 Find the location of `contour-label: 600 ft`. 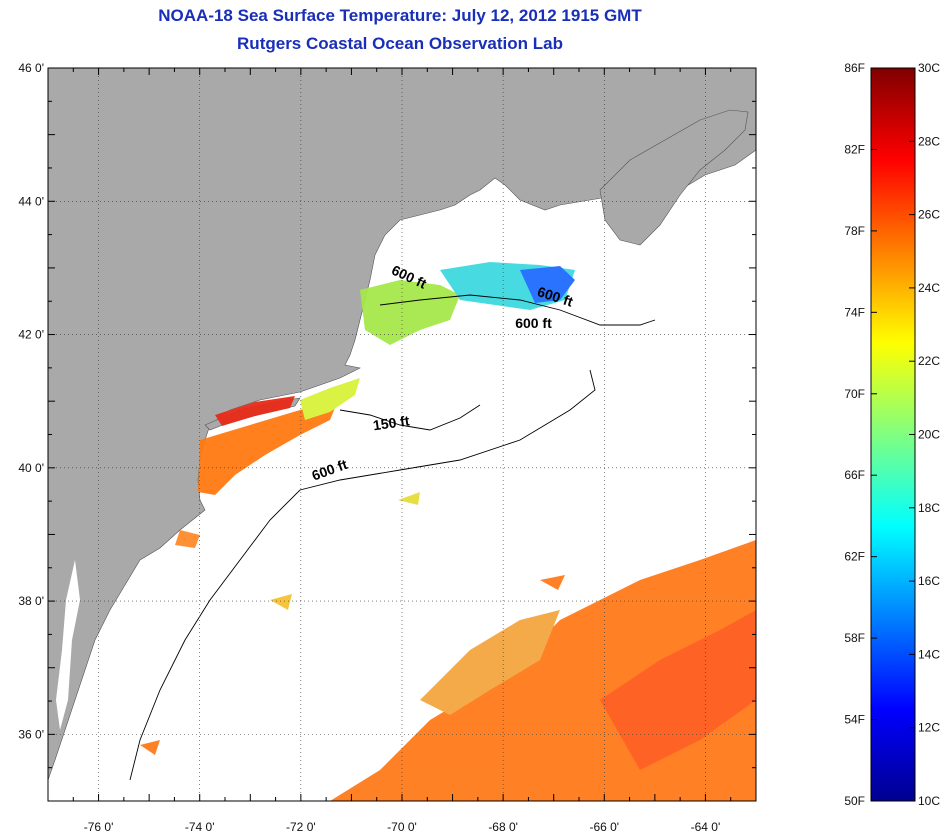

contour-label: 600 ft is located at coordinates (533, 323).